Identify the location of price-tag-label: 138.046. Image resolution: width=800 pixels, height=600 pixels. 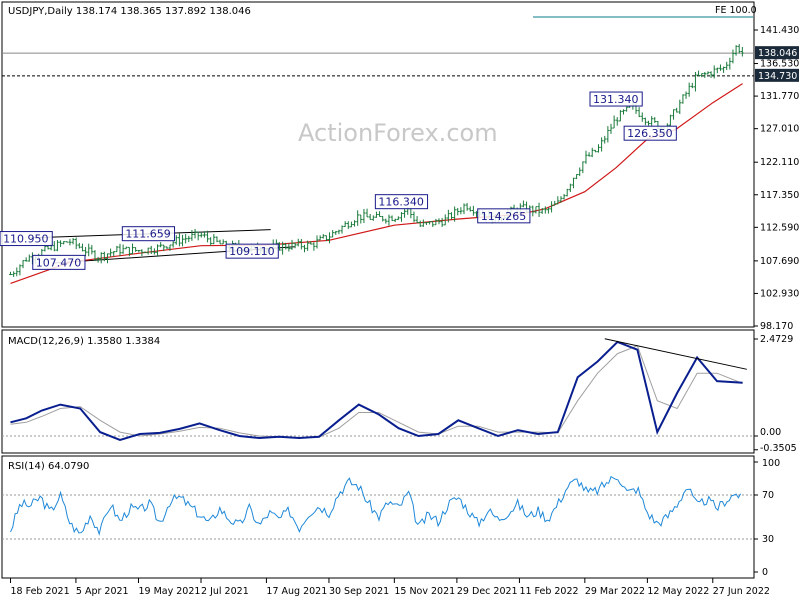
(777, 53).